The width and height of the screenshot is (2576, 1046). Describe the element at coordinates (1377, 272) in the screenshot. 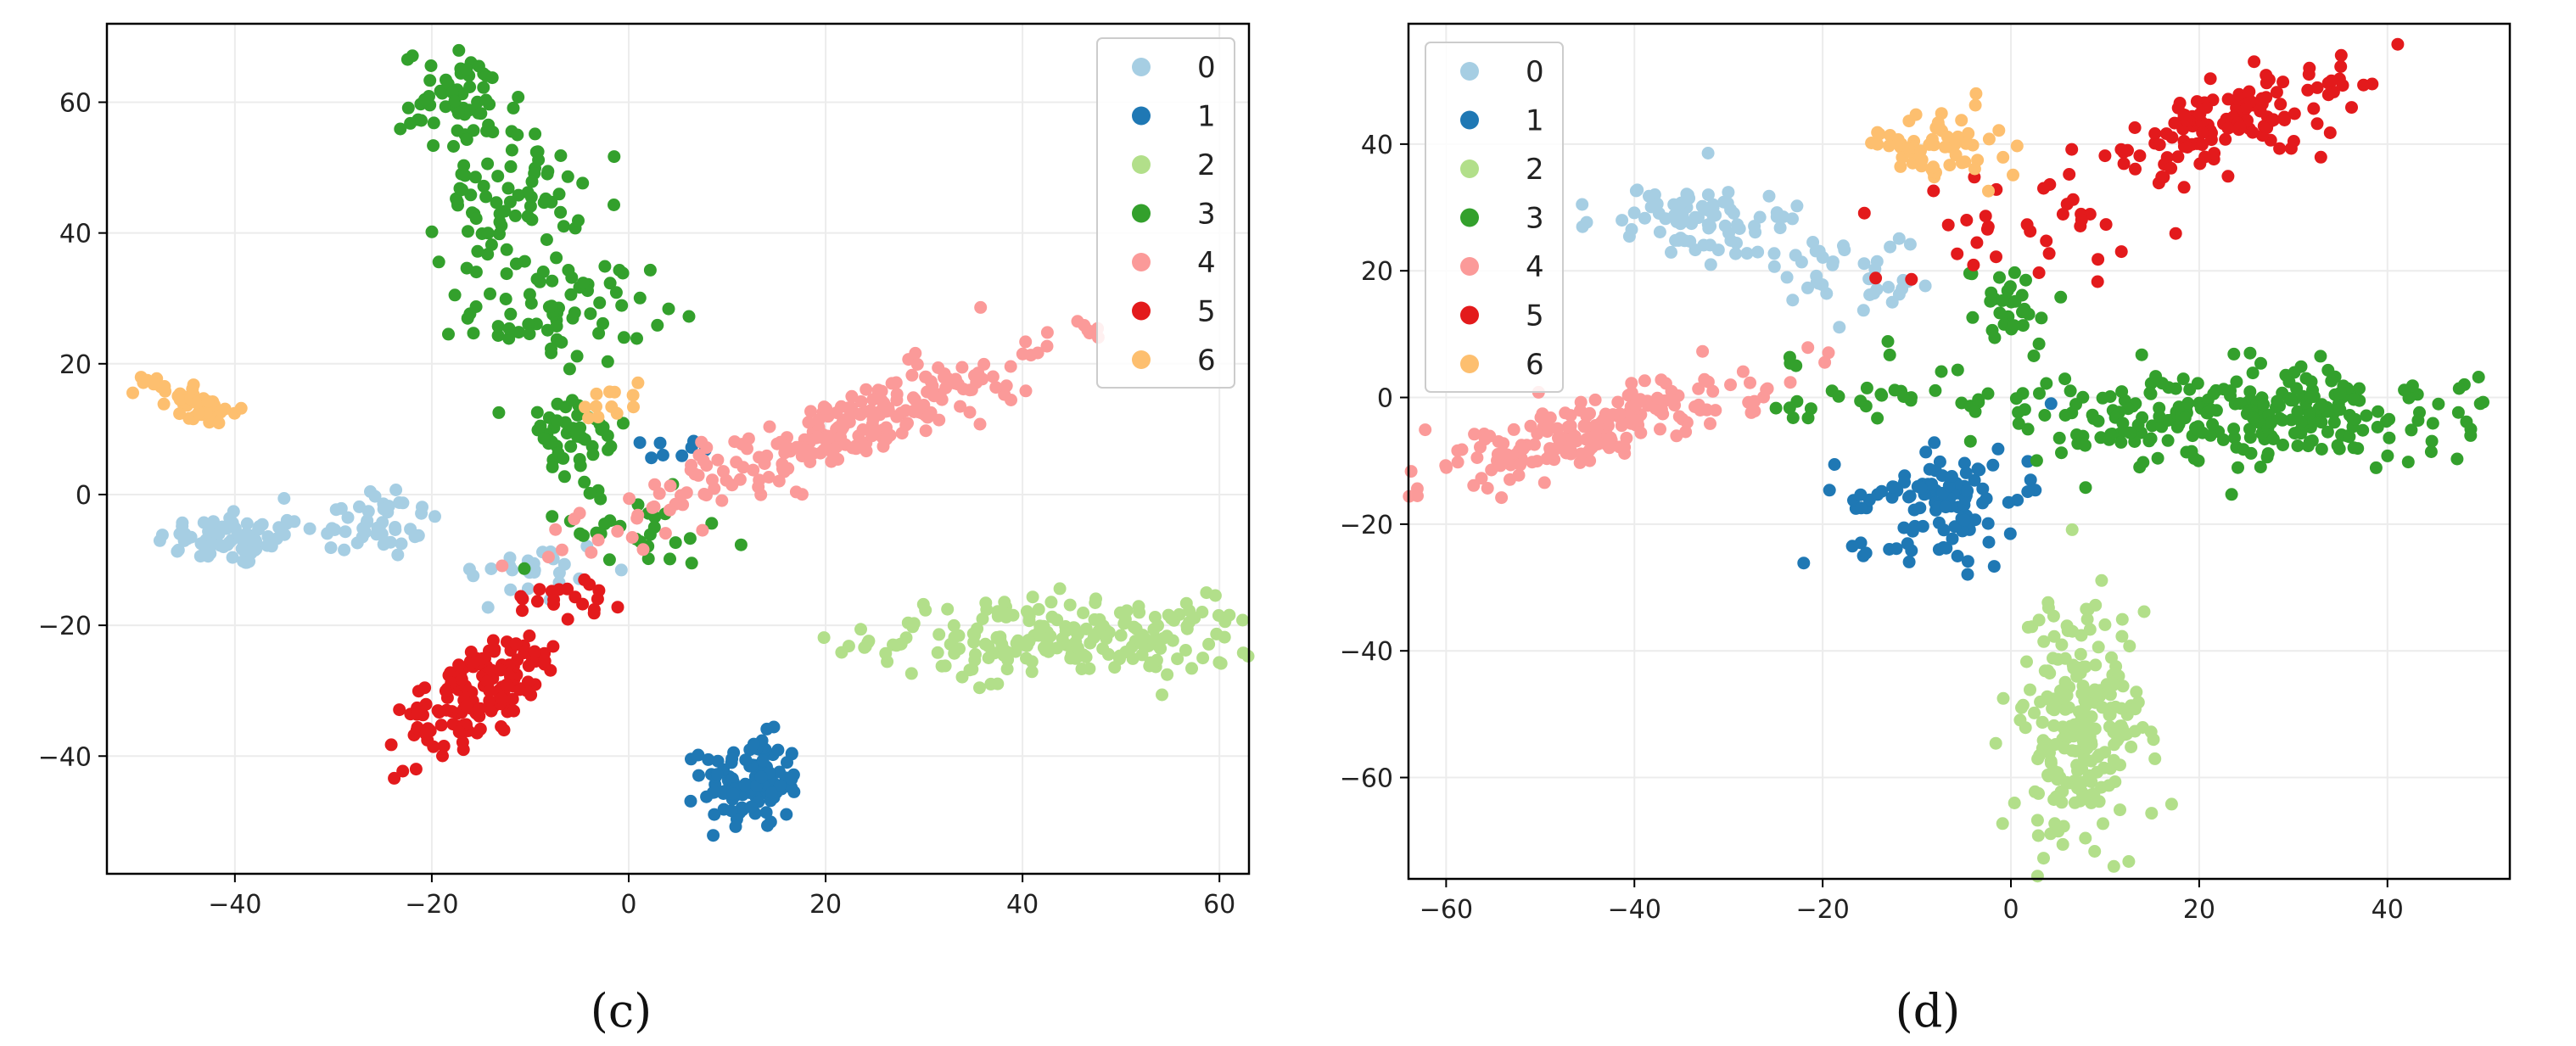

I see `y-tick-label: 20` at that location.